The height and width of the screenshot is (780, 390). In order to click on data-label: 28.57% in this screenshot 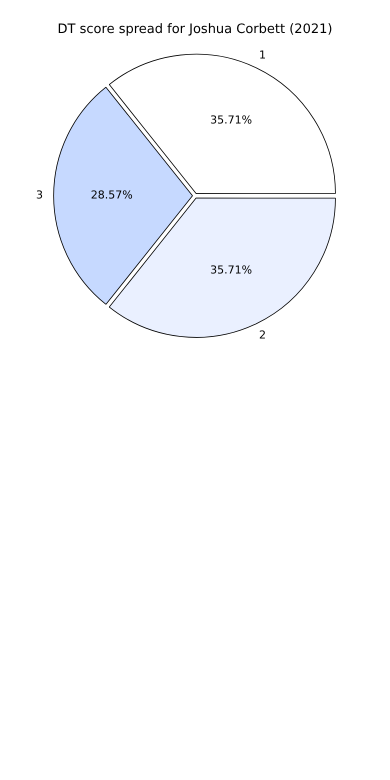, I will do `click(111, 195)`.